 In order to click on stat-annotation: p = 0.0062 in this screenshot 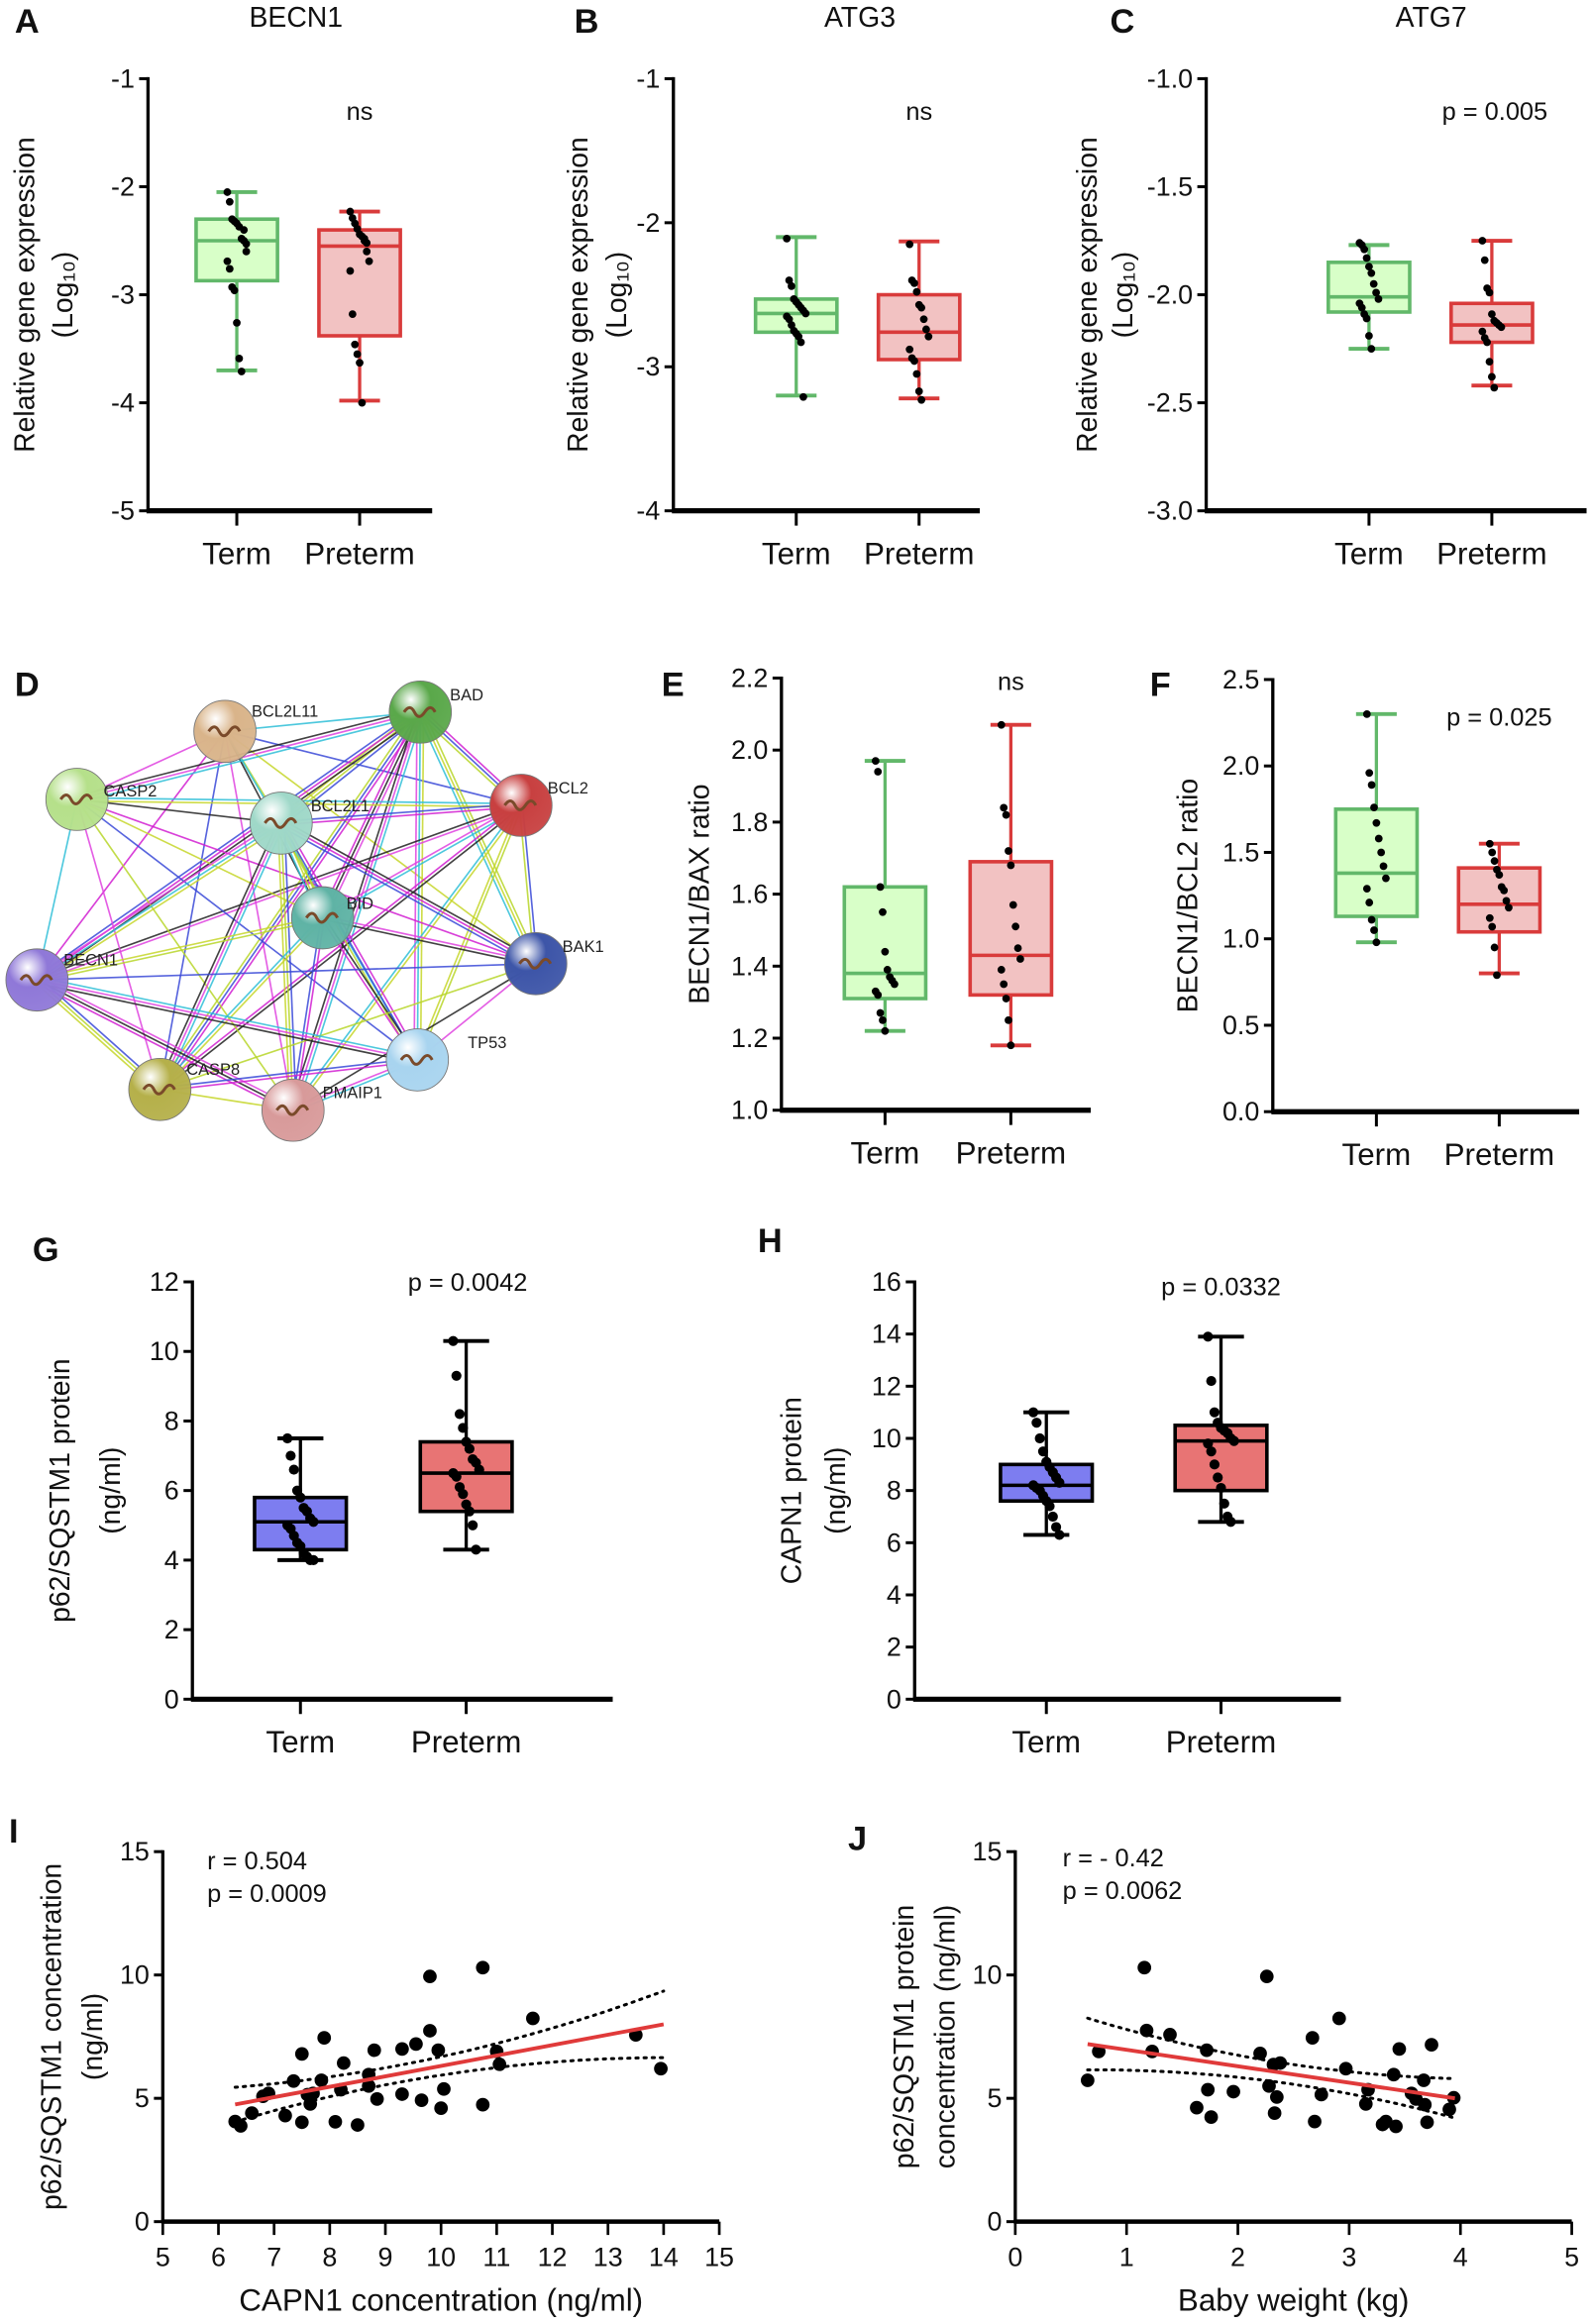, I will do `click(1123, 1891)`.